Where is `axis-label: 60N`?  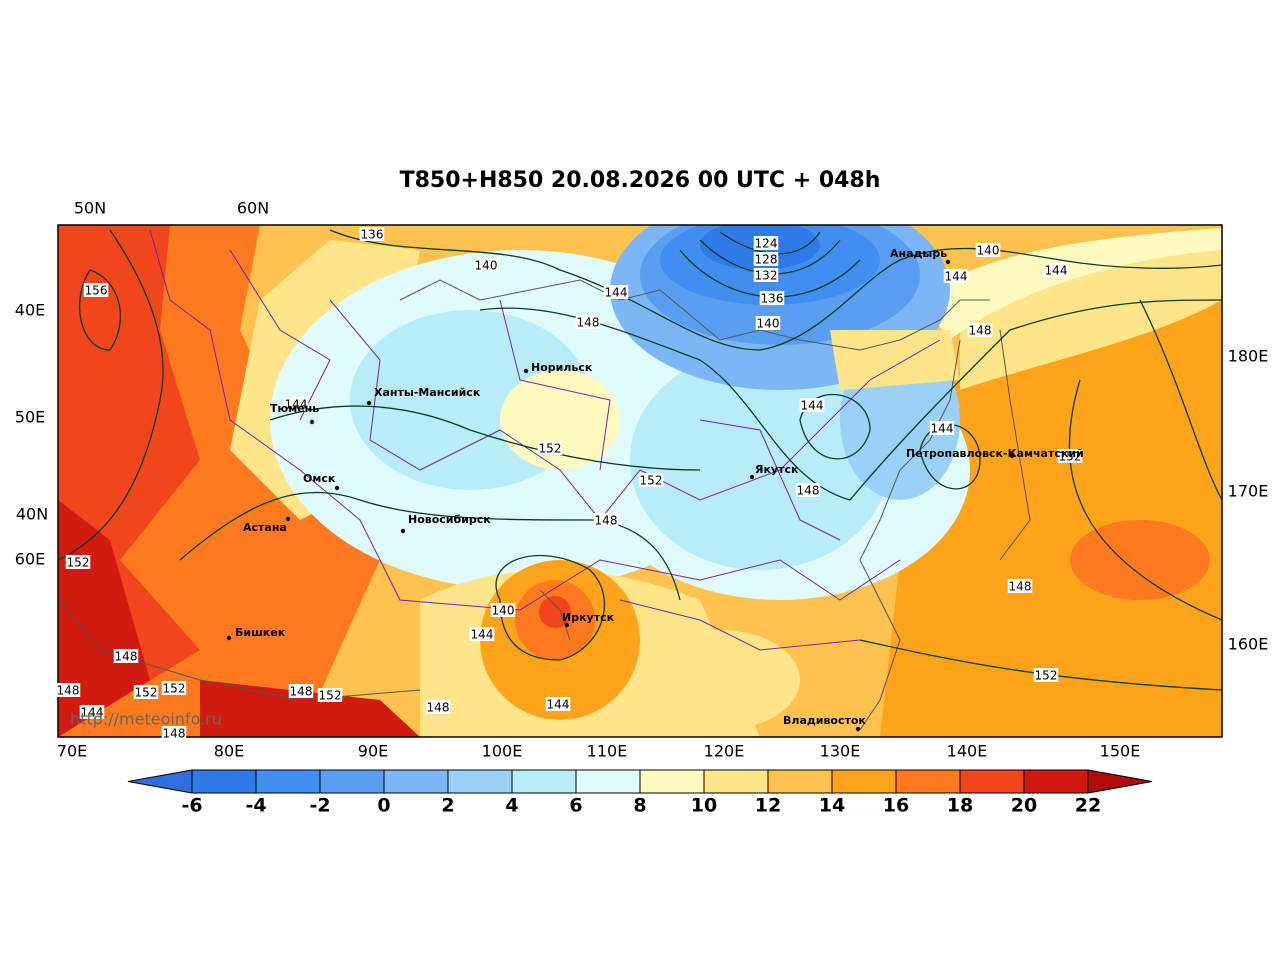 axis-label: 60N is located at coordinates (253, 208).